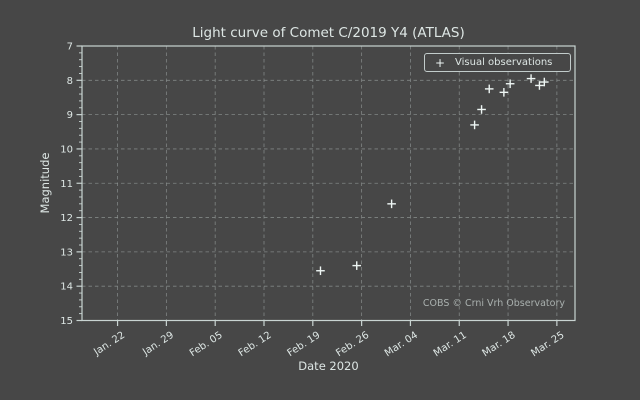  What do you see at coordinates (328, 366) in the screenshot?
I see `x-axis-title: Date 2020` at bounding box center [328, 366].